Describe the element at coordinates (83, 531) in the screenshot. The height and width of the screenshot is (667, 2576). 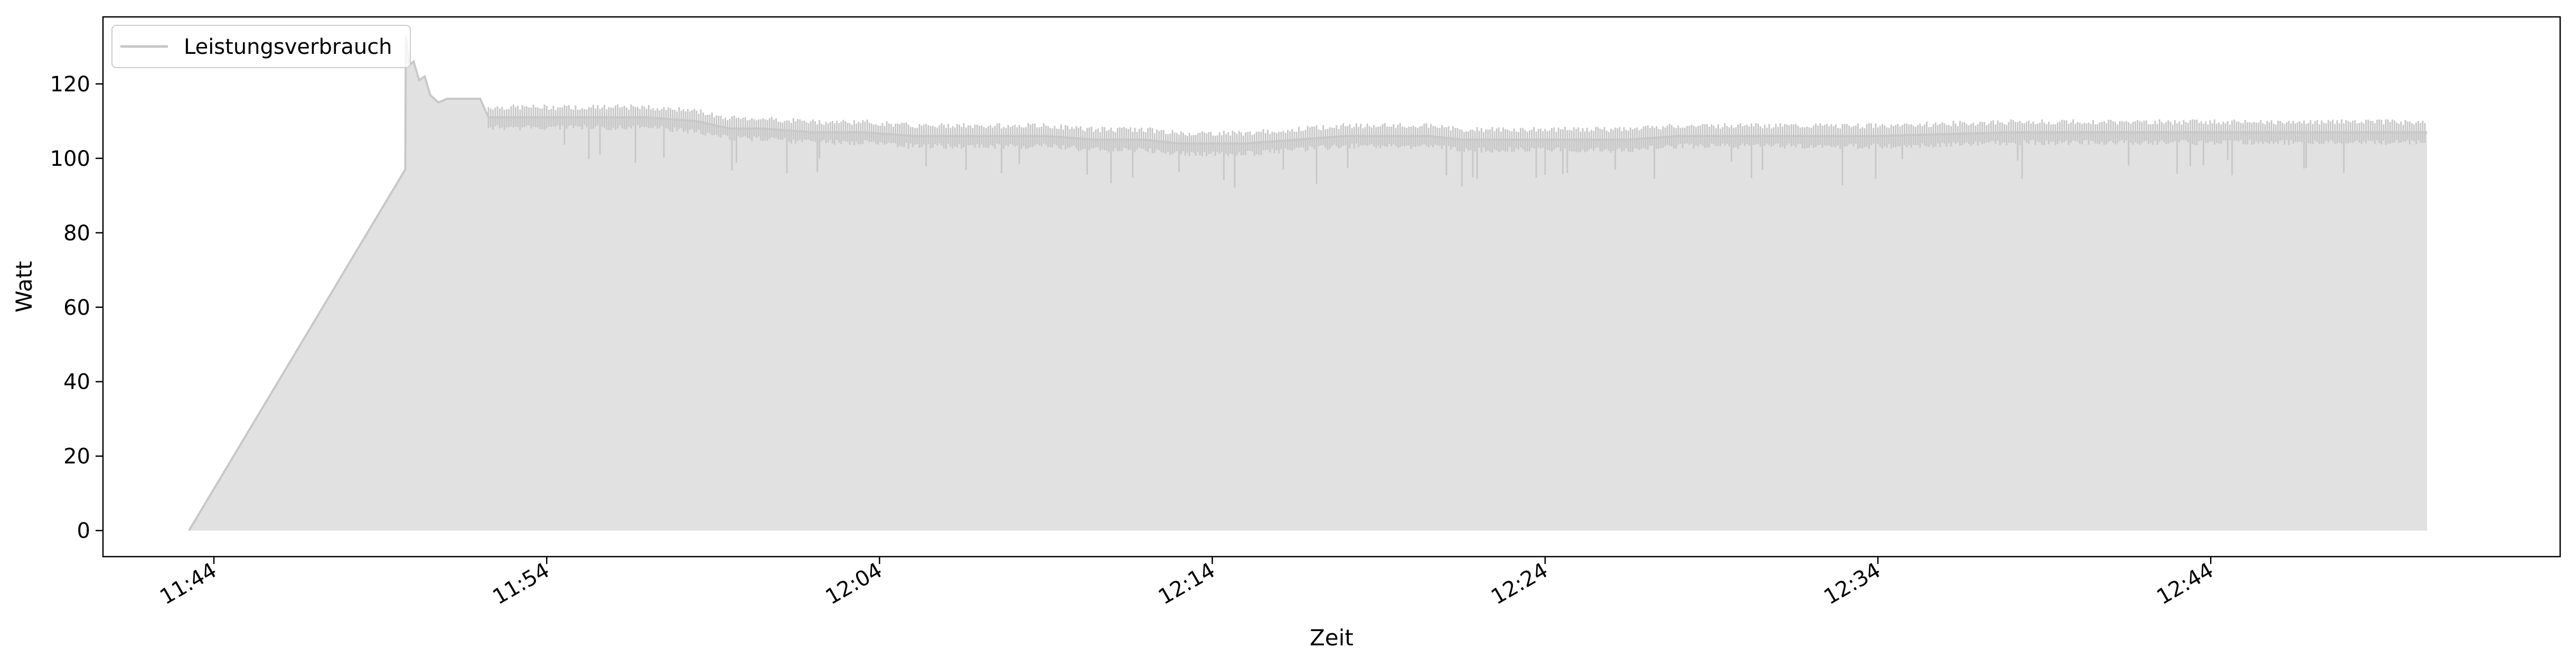
I see `y-tick-label: 0` at that location.